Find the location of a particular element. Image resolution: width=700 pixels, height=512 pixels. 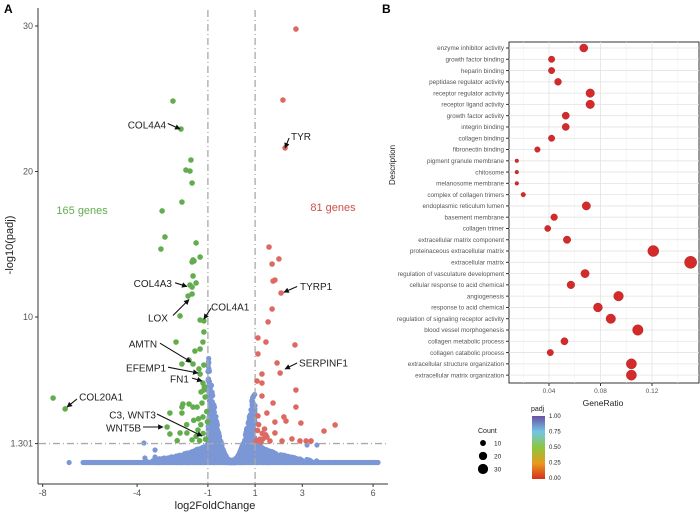

count-legend-label: 20 is located at coordinates (498, 457).